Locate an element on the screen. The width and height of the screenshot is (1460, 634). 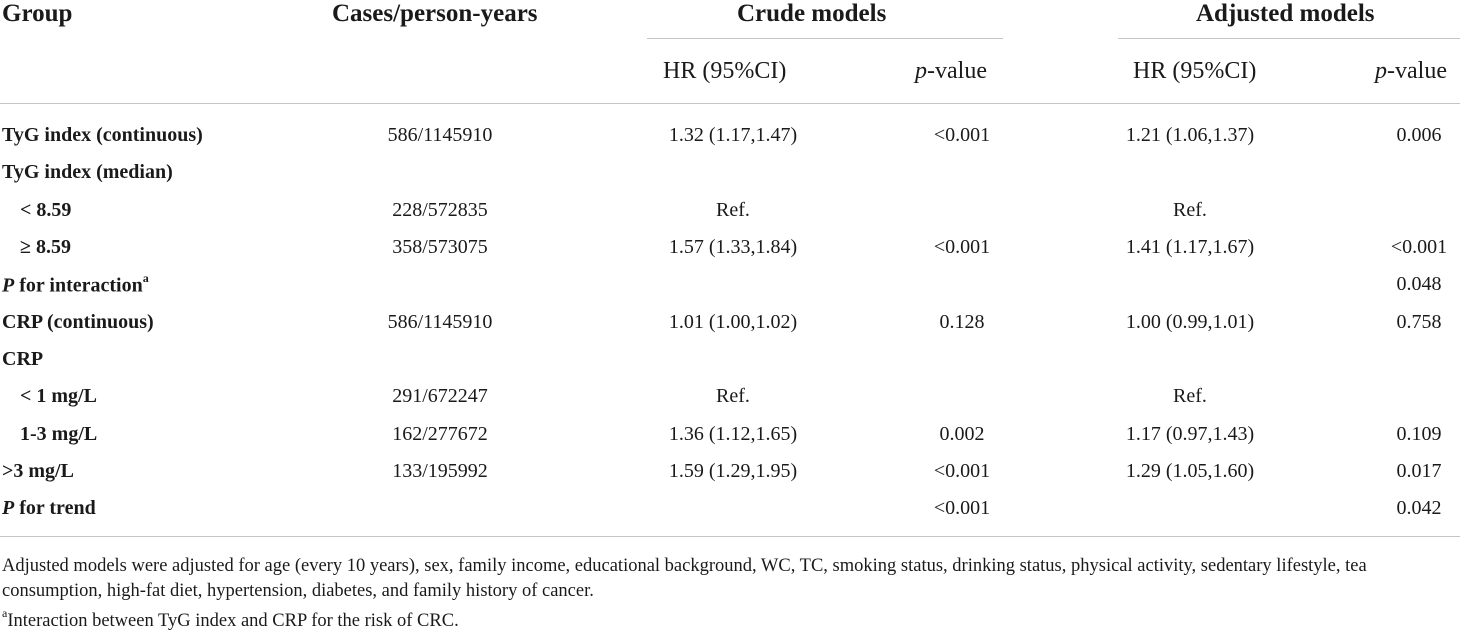
adj-hr-cell: 1.17 (0.97,1.43) is located at coordinates (1190, 434).